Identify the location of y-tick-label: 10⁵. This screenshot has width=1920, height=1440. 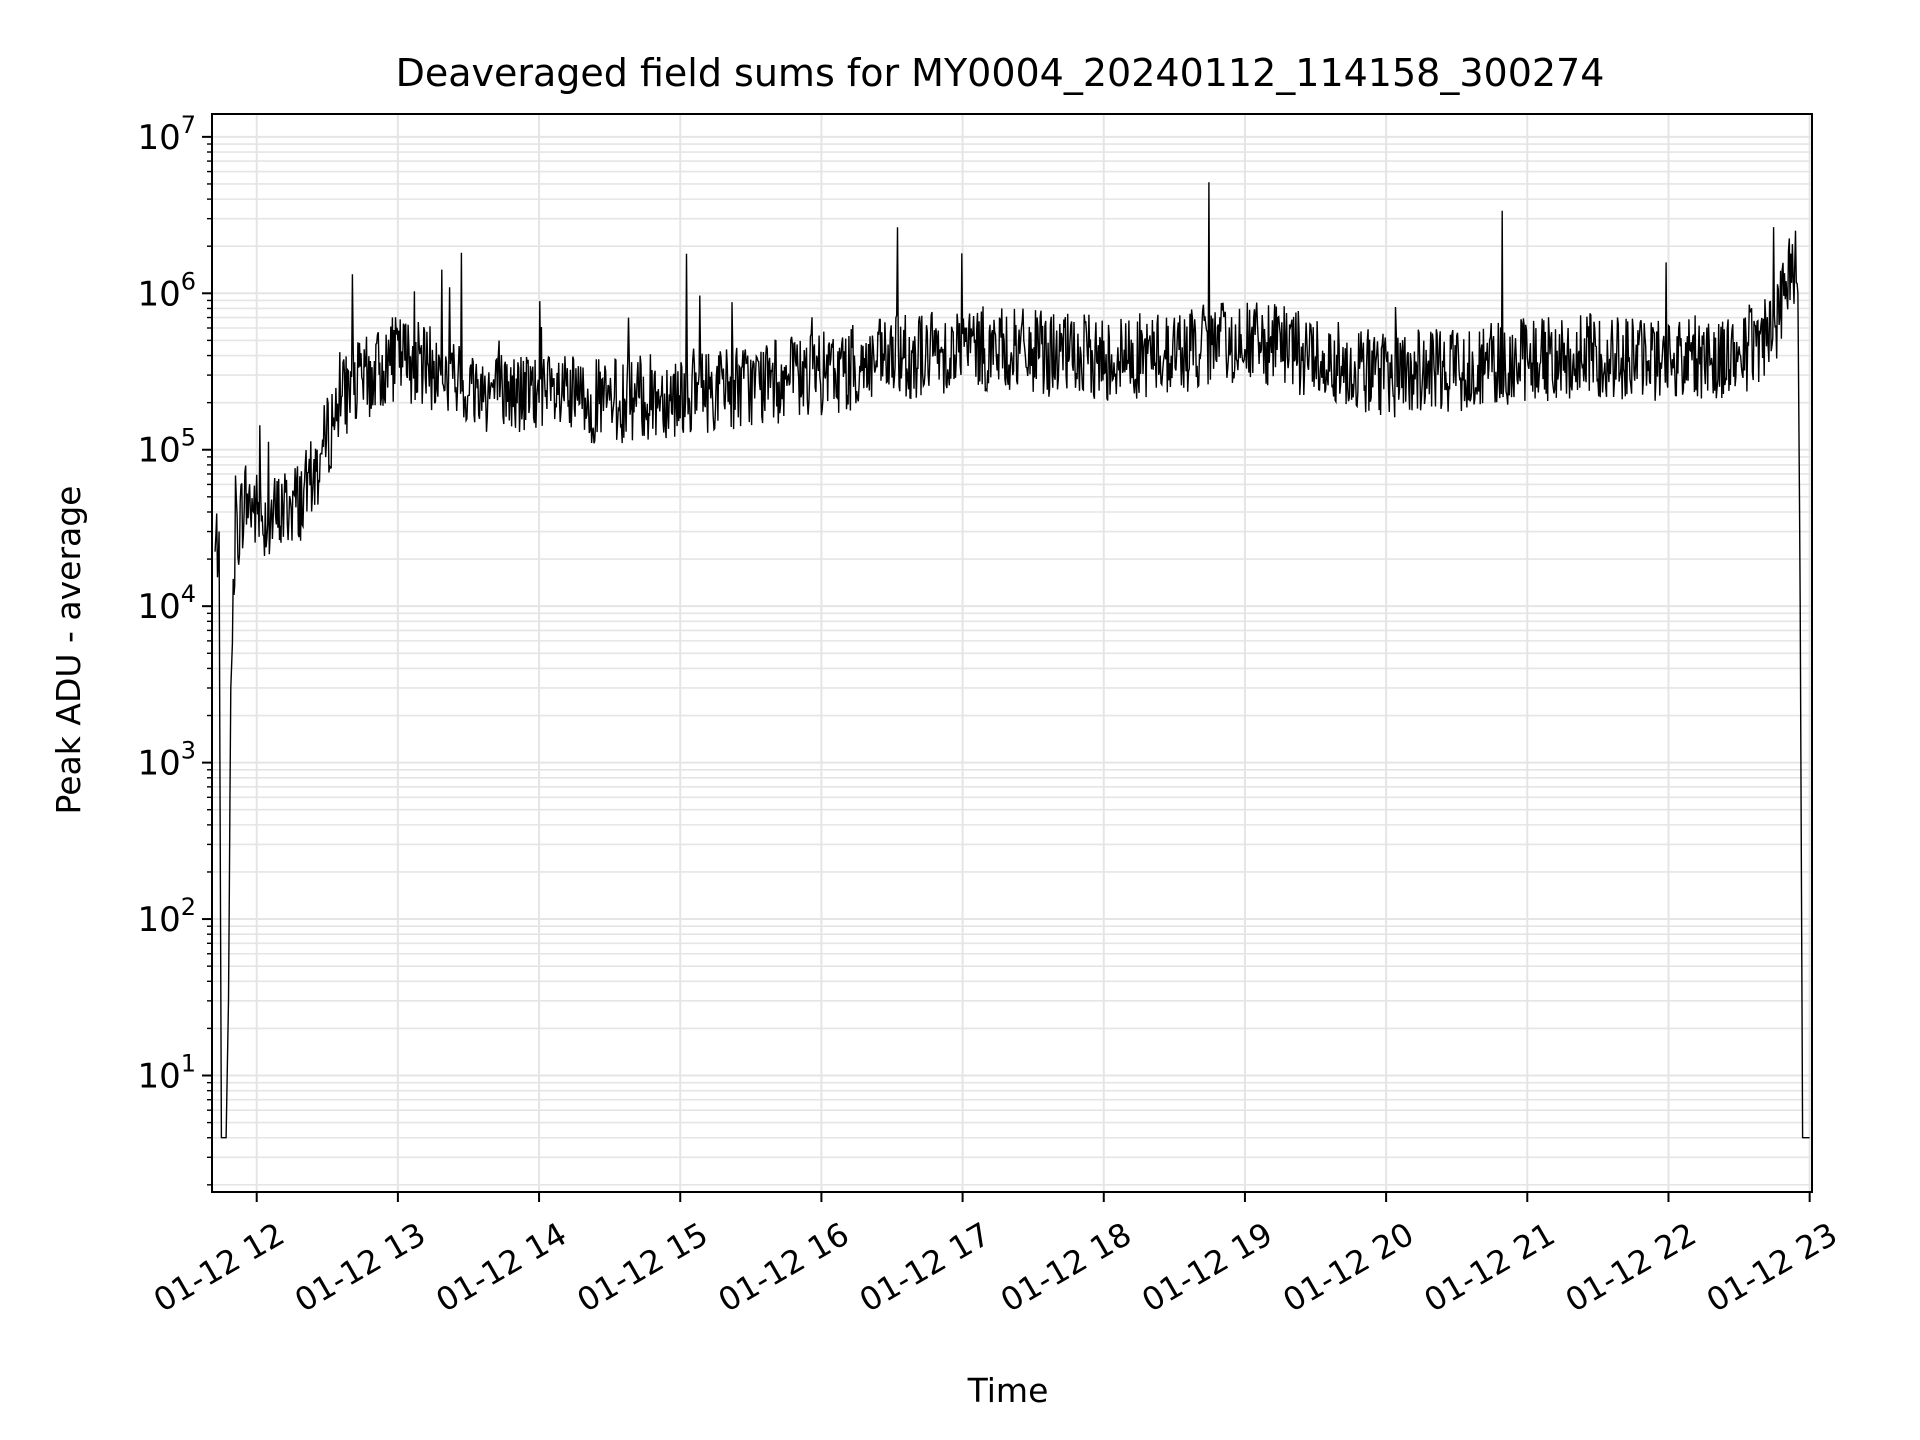
(166, 447).